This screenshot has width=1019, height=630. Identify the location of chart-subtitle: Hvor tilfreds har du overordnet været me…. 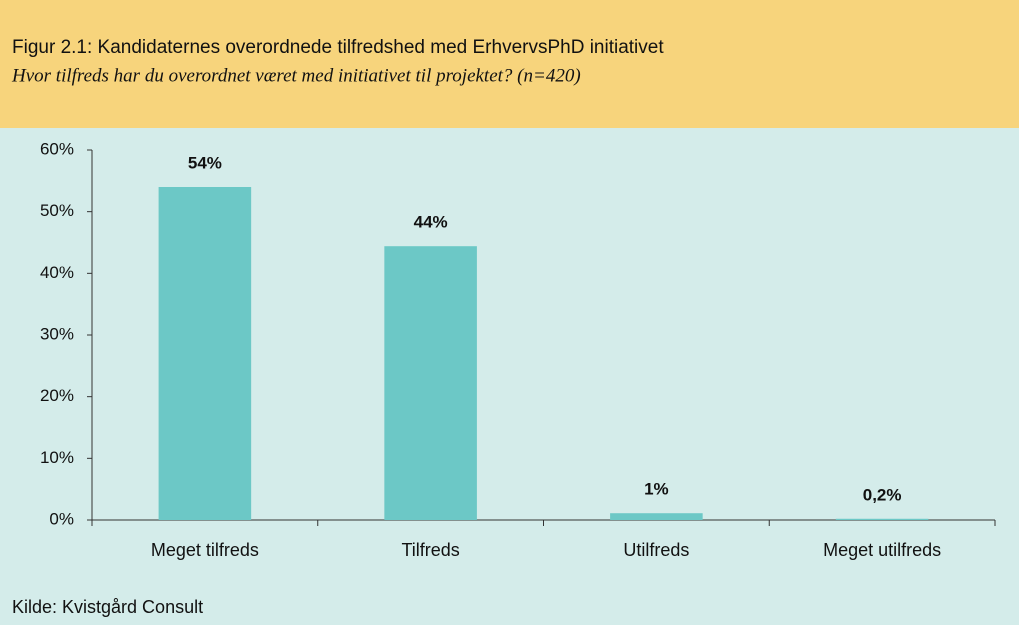
(296, 75).